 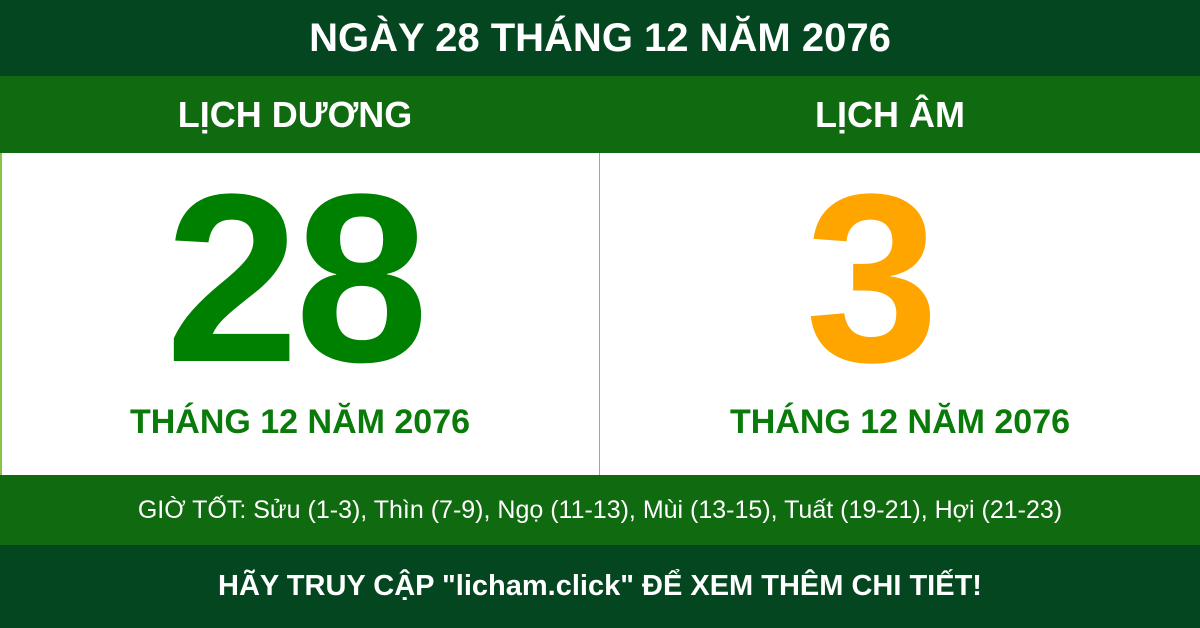 What do you see at coordinates (890, 114) in the screenshot?
I see `lunar-calendar-label: LỊCH ÂM` at bounding box center [890, 114].